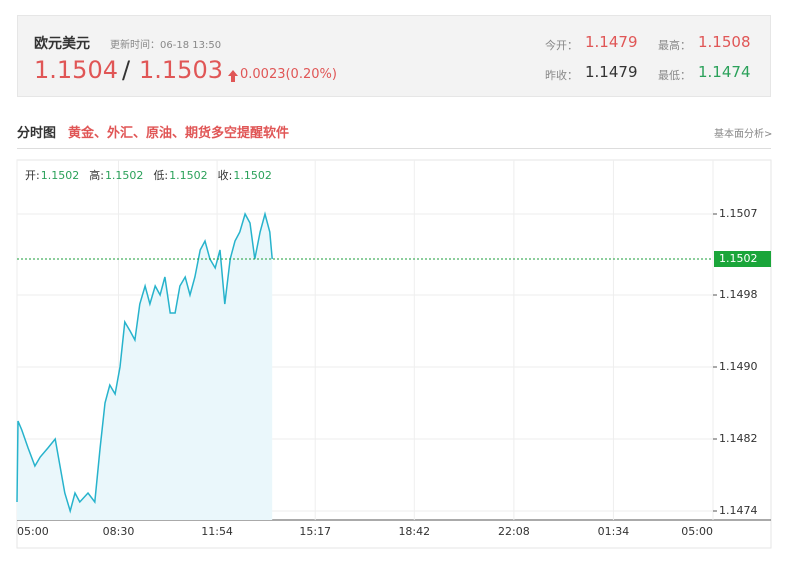  I want to click on x-tick-label: 22:08, so click(514, 531).